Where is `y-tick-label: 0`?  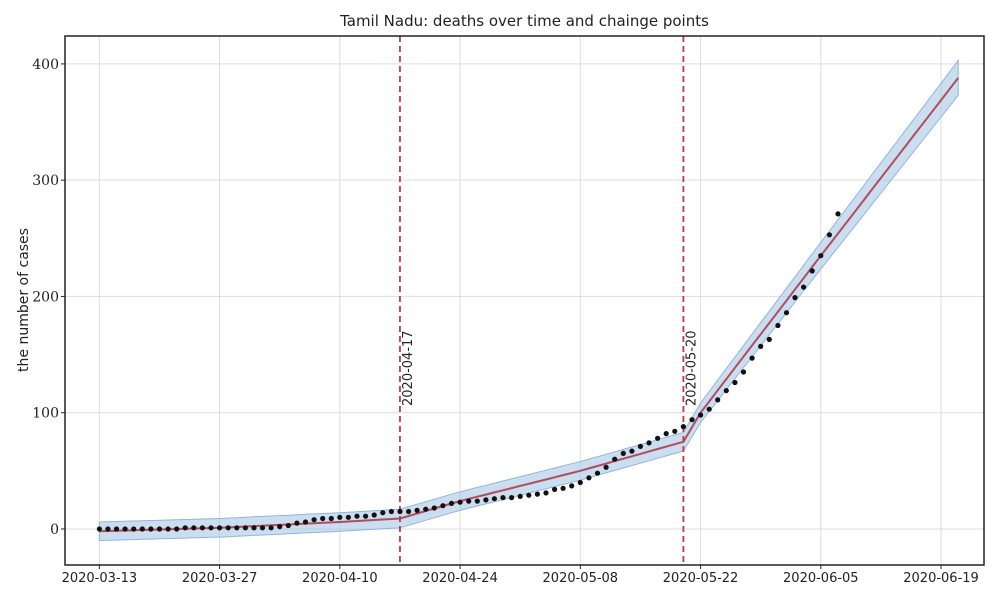
y-tick-label: 0 is located at coordinates (54, 530).